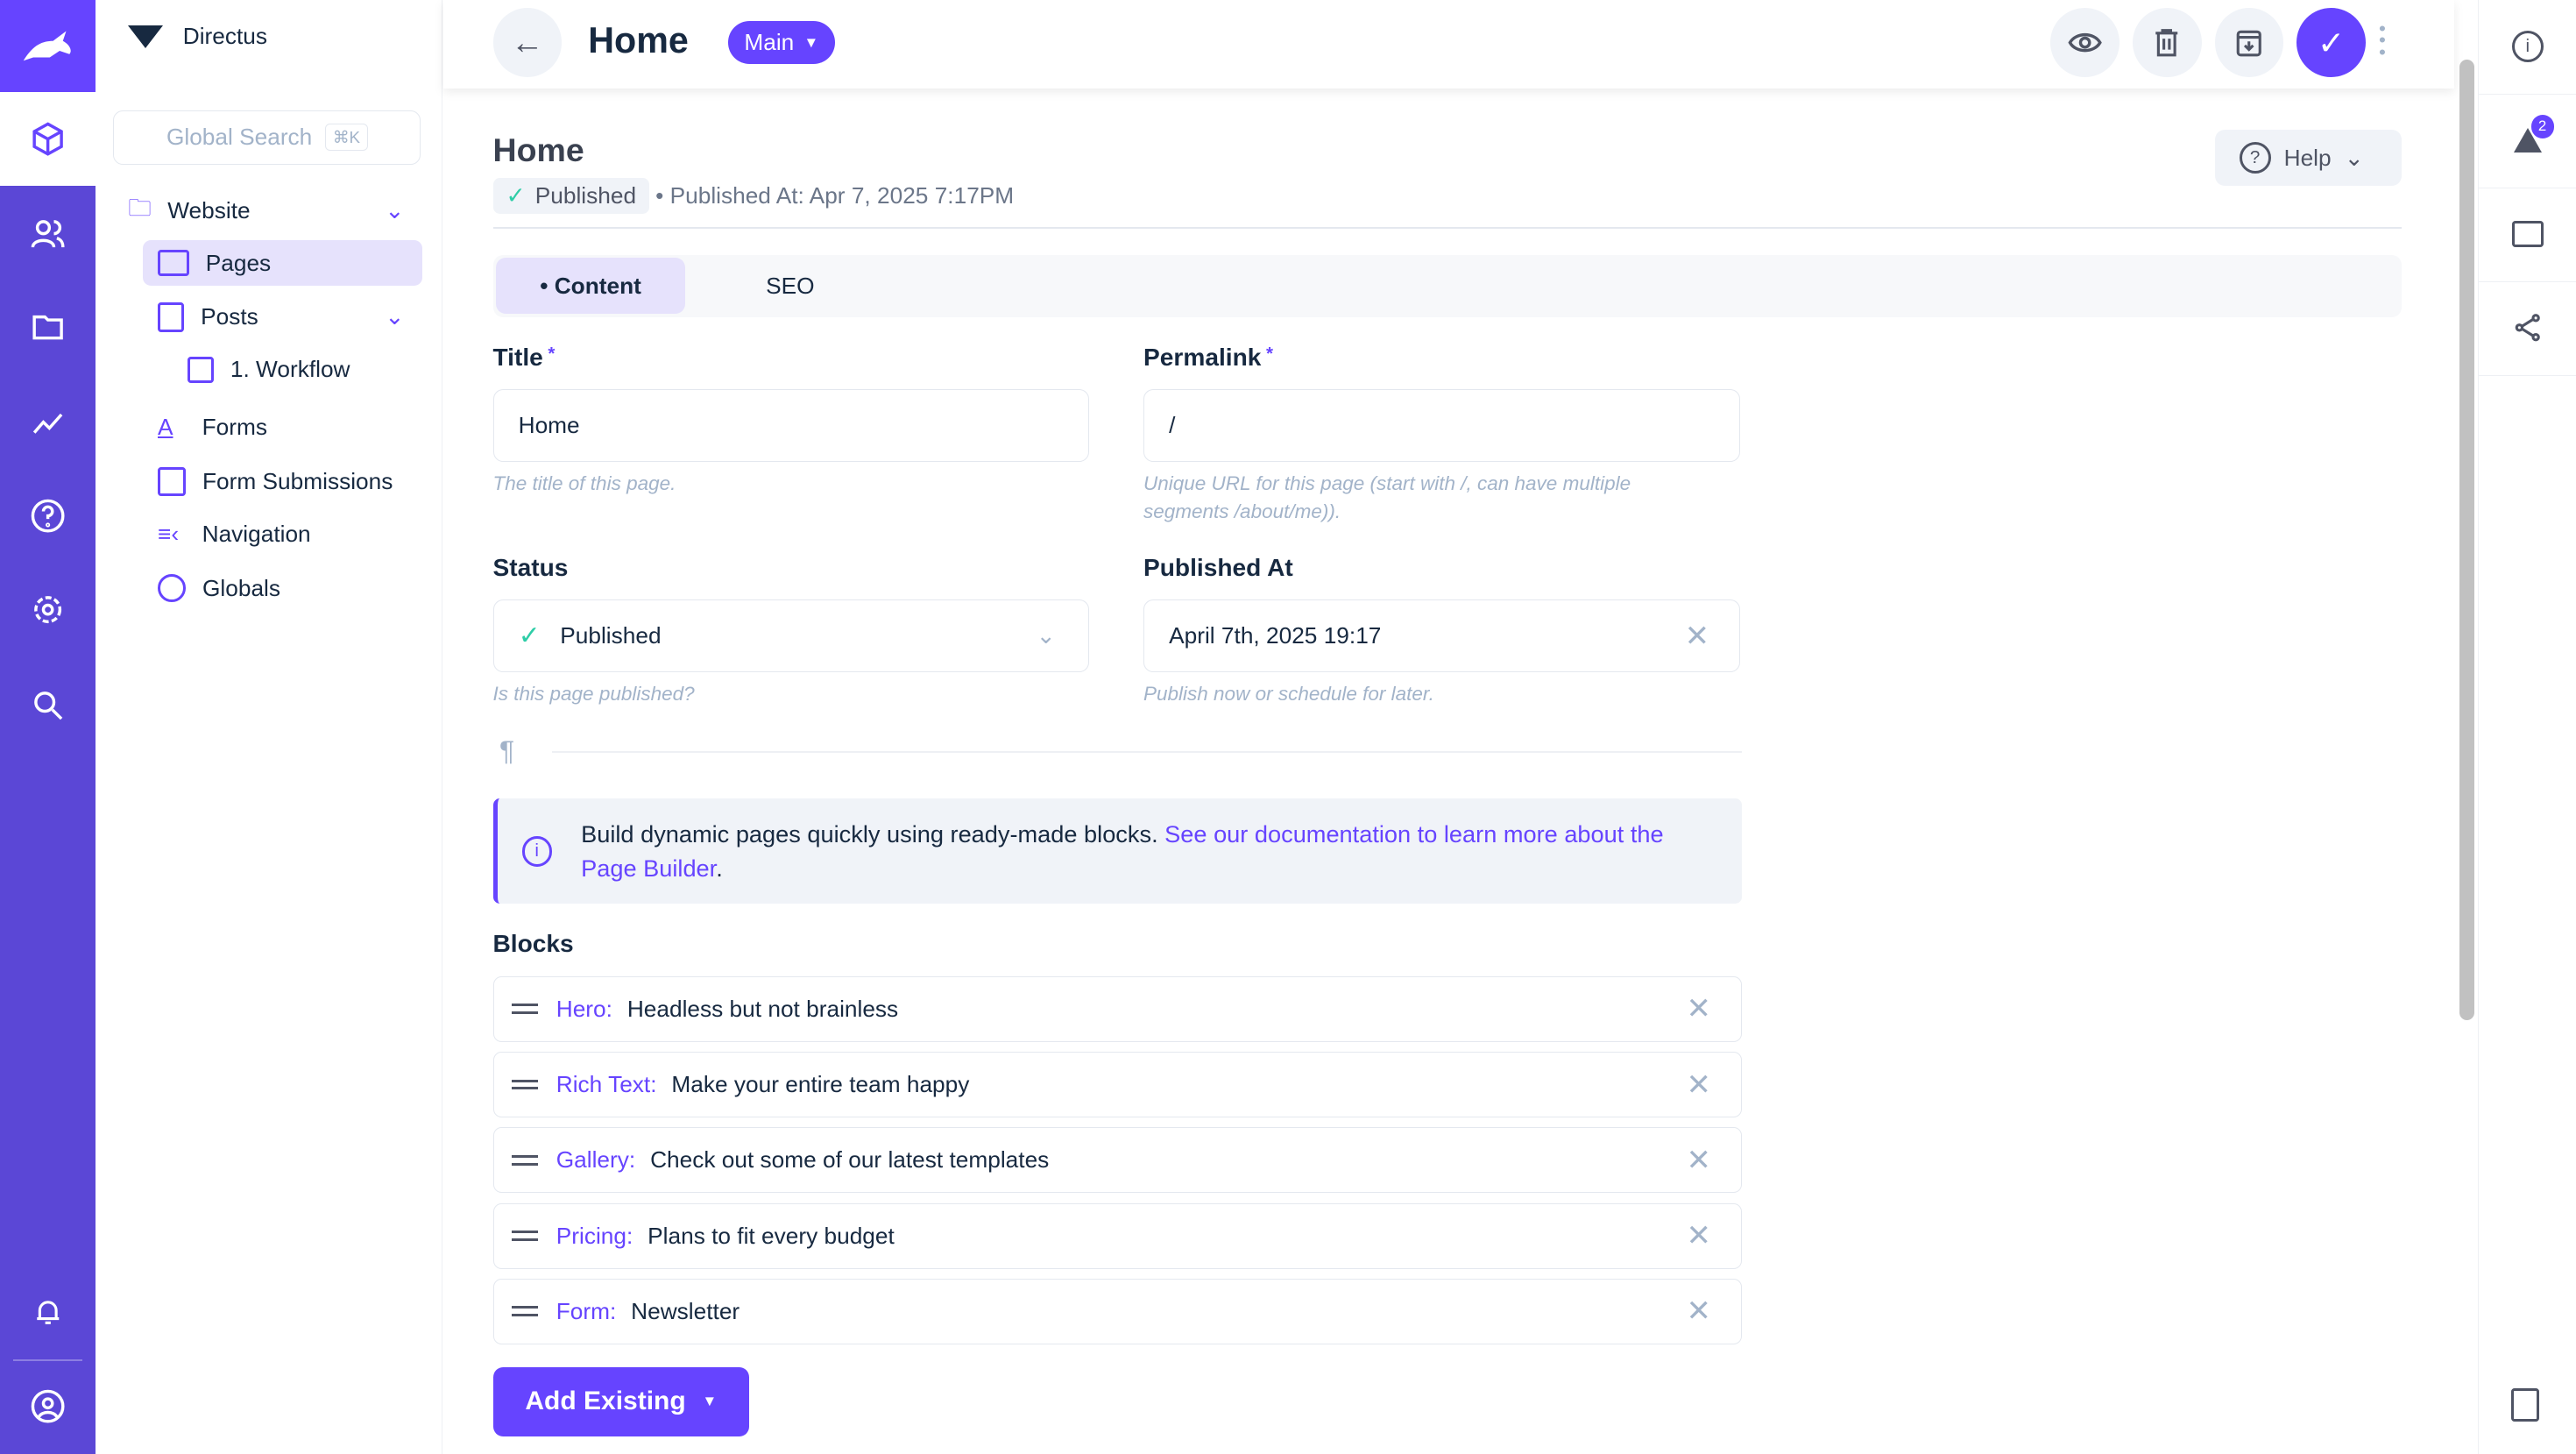 The height and width of the screenshot is (1454, 2576). What do you see at coordinates (225, 36) in the screenshot?
I see `project-name: Directus` at bounding box center [225, 36].